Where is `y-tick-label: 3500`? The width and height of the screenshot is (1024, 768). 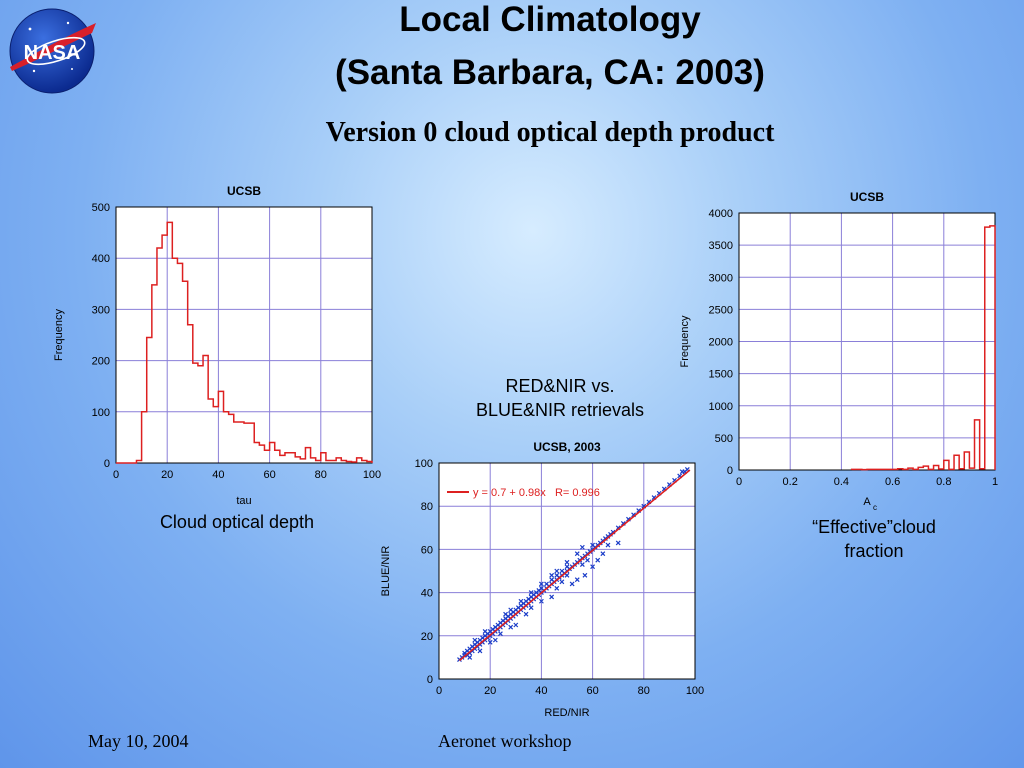
y-tick-label: 3500 is located at coordinates (721, 246).